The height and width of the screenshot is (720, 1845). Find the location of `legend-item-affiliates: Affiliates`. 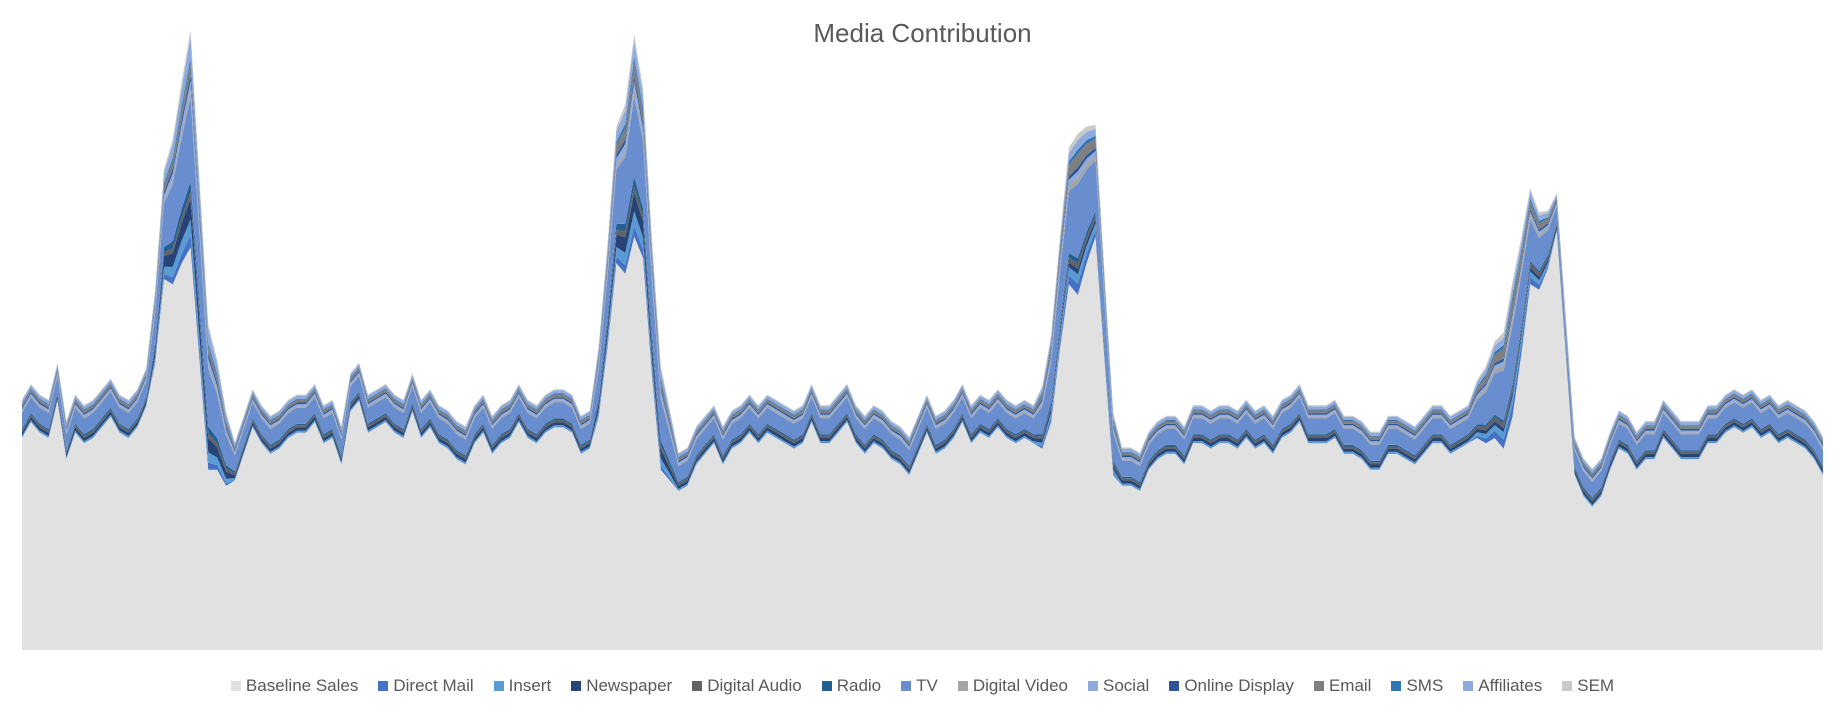

legend-item-affiliates: Affiliates is located at coordinates (1502, 686).